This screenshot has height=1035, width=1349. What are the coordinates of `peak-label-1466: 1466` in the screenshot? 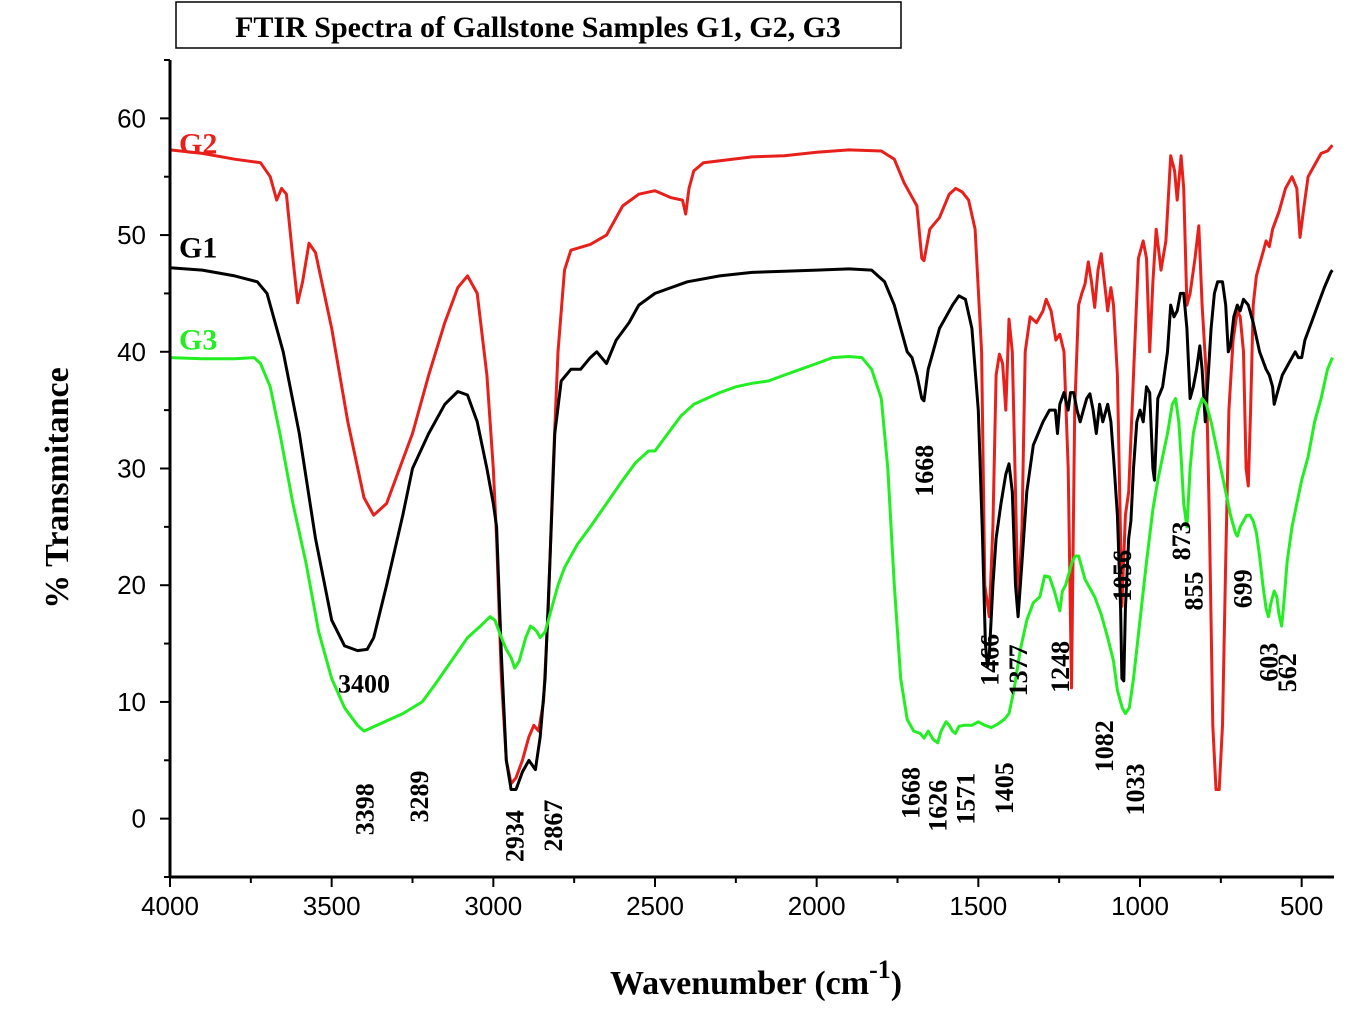 It's located at (989, 660).